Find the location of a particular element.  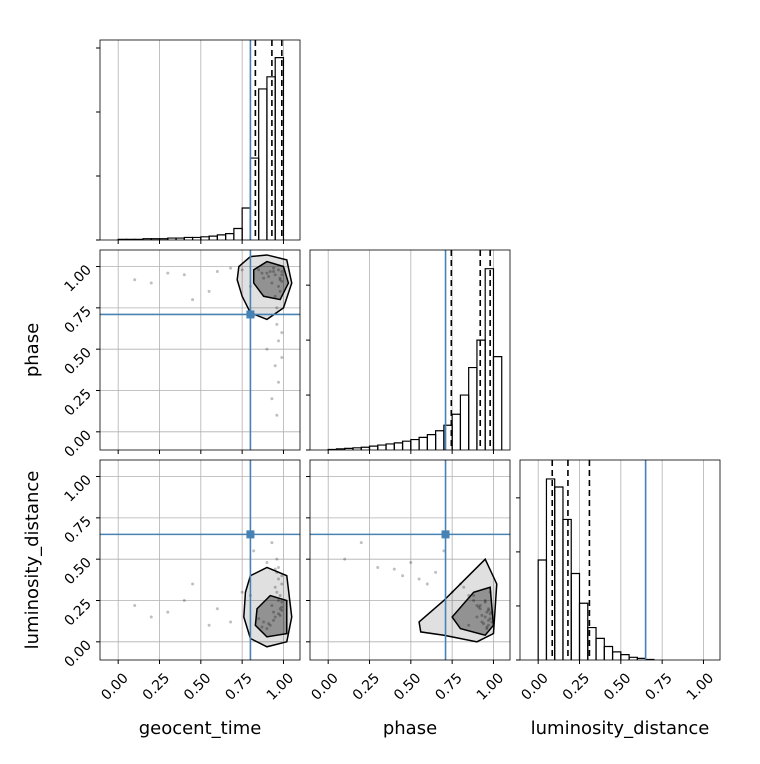

y-tick-label: 0.75 is located at coordinates (77, 319).